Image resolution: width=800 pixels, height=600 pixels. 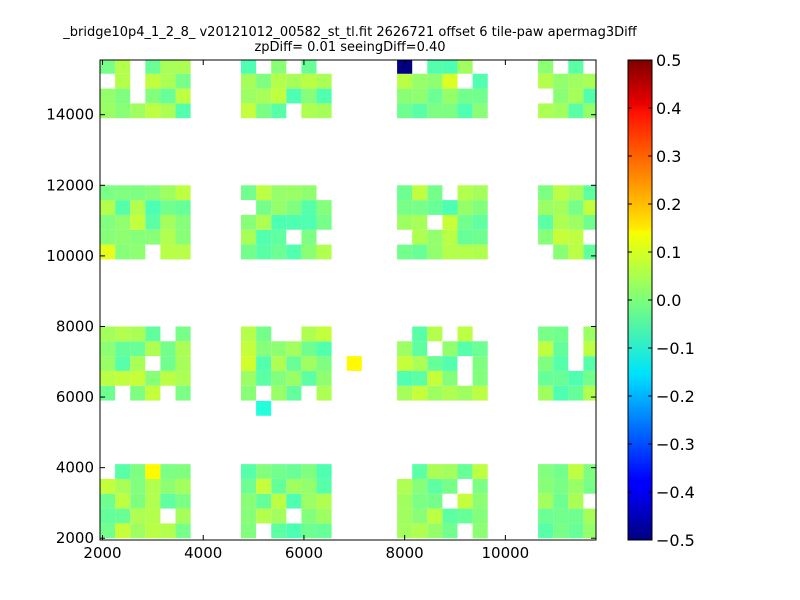 I want to click on colorbar-ticks: 0.5 0.4 0.3 0.2 0.1 0.0 −0.1 −0.2 −0.3 −0.4 −0.5, so click(x=661, y=300).